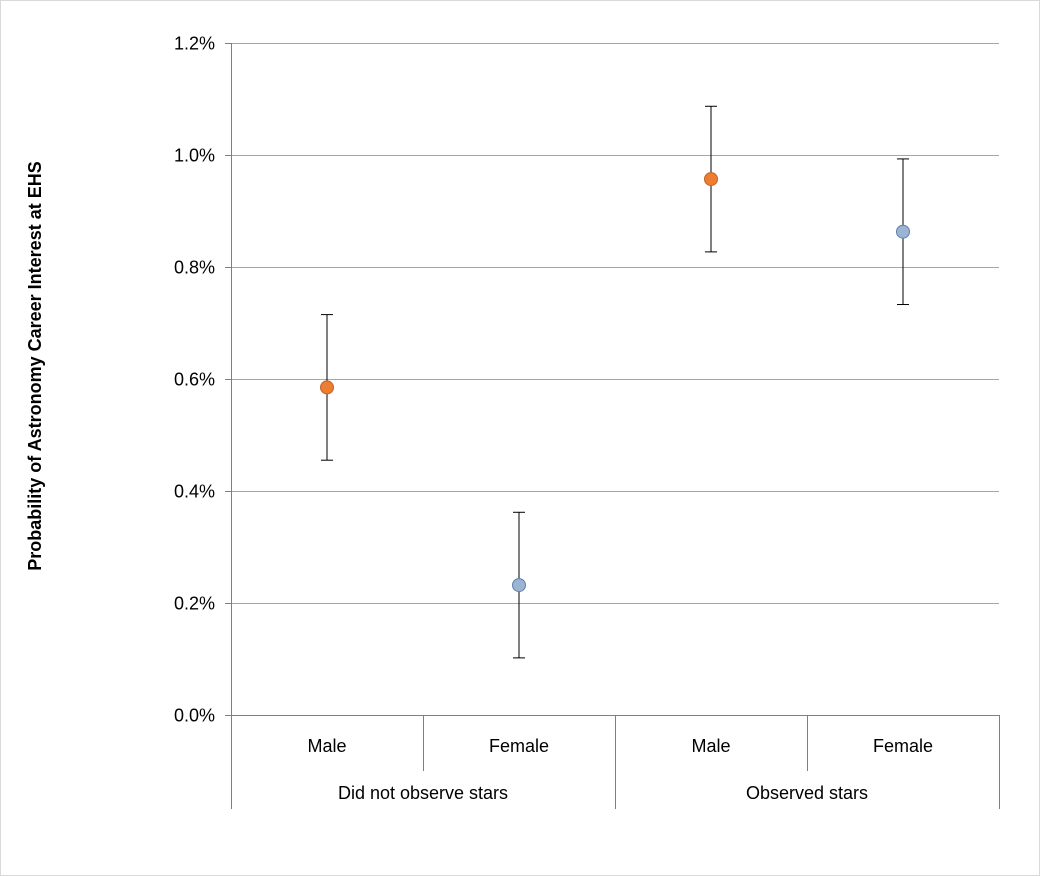 The height and width of the screenshot is (876, 1040). What do you see at coordinates (194, 268) in the screenshot?
I see `y-tick-label: 0.8%` at bounding box center [194, 268].